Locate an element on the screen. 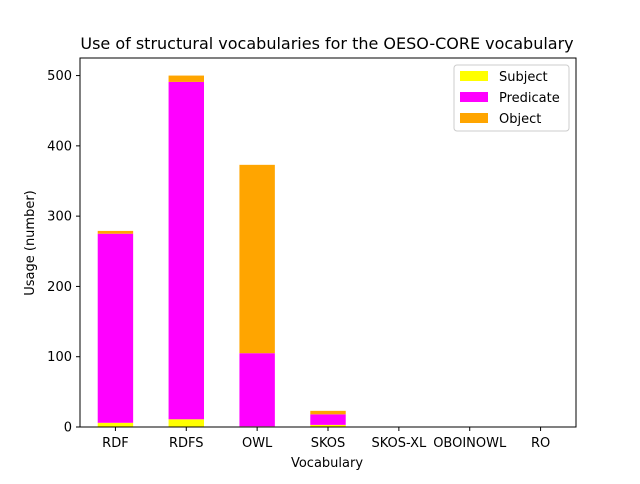 This screenshot has height=484, width=640. bar-object-owl is located at coordinates (257, 259).